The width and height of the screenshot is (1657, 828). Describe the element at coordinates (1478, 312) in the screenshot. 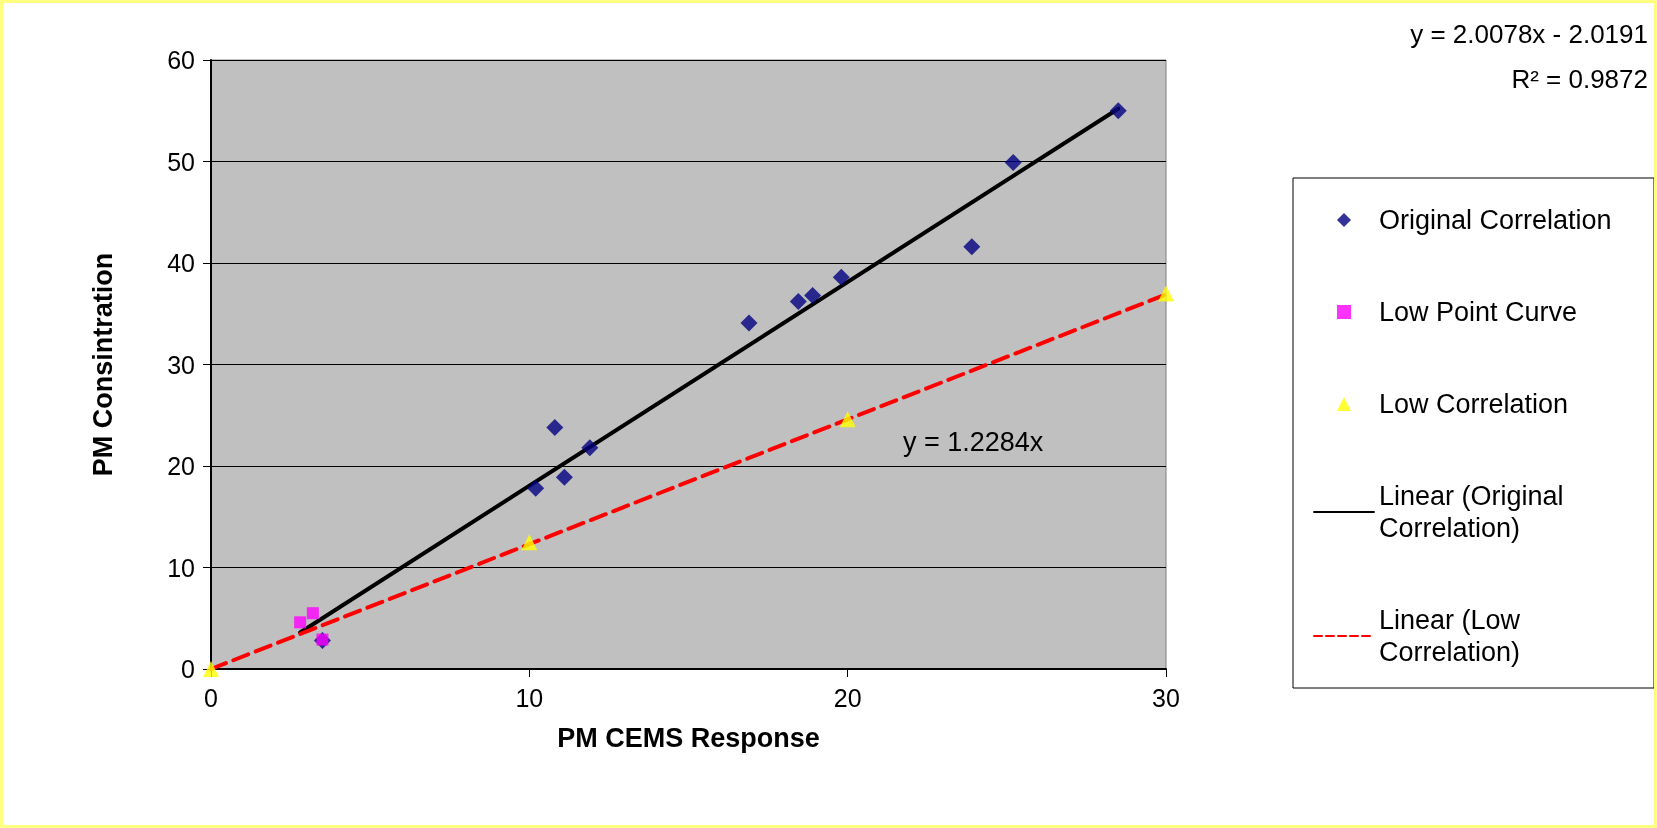

I see `legend-label: Low Point Curve` at that location.